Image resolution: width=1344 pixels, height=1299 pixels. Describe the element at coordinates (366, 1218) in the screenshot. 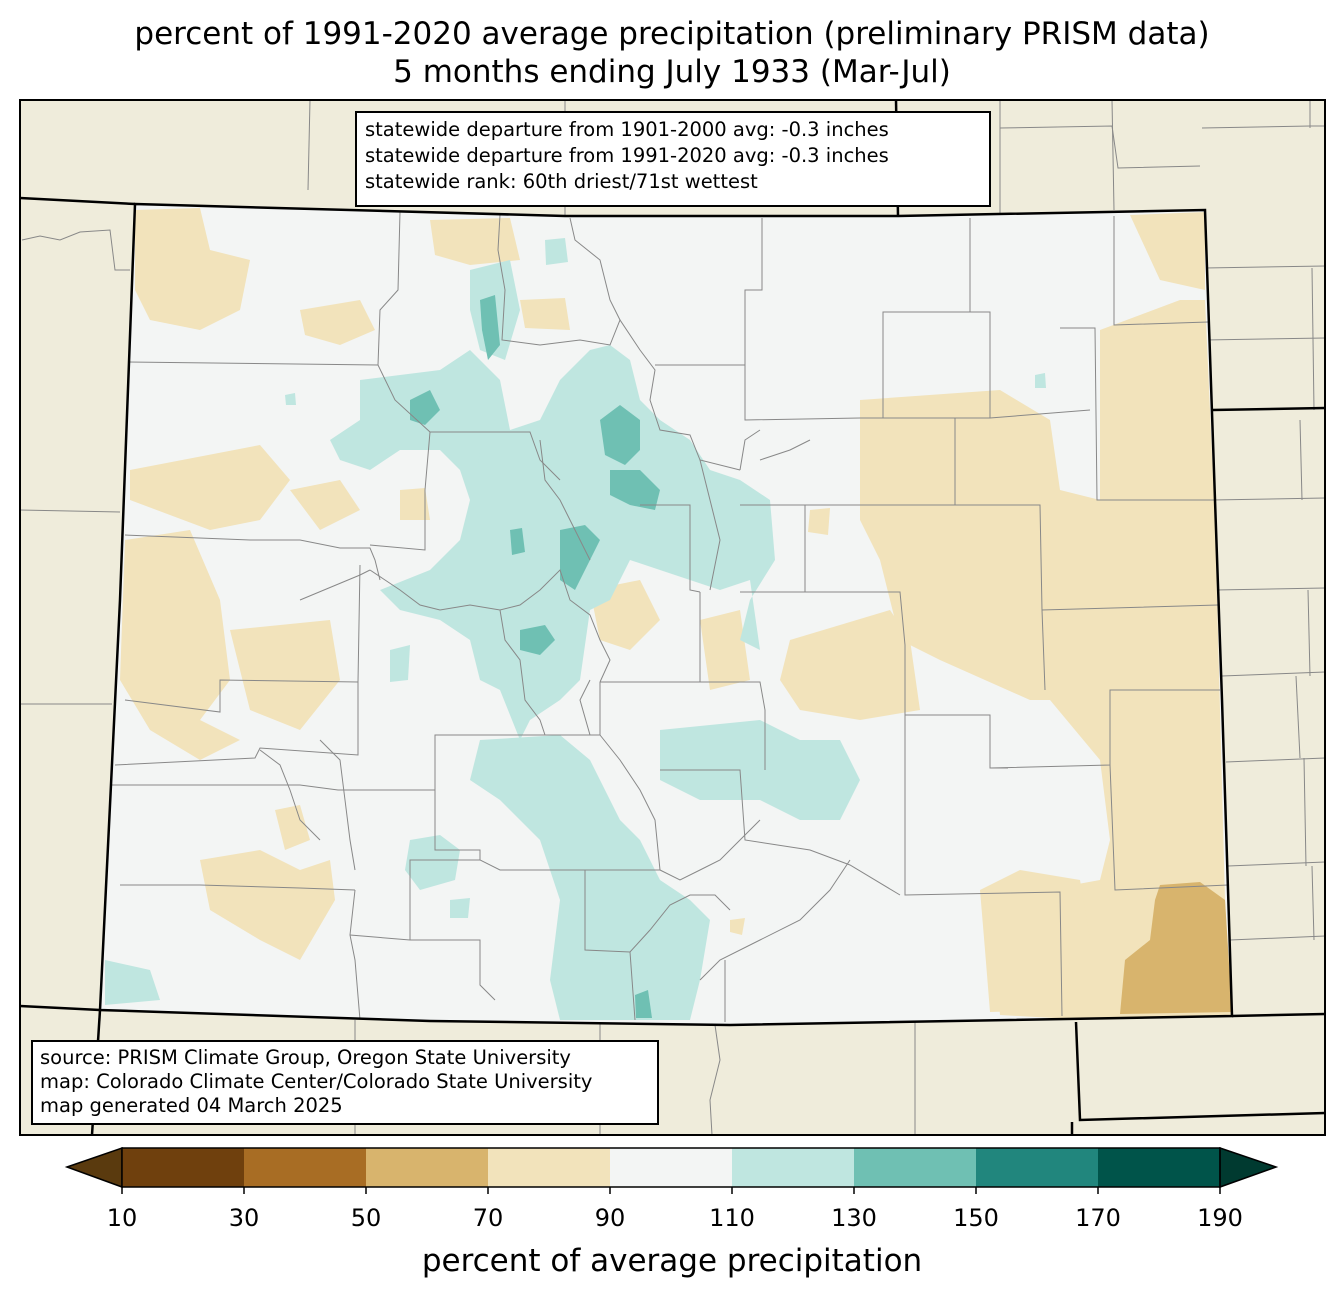

I see `colorbar-tick-label: 50` at that location.